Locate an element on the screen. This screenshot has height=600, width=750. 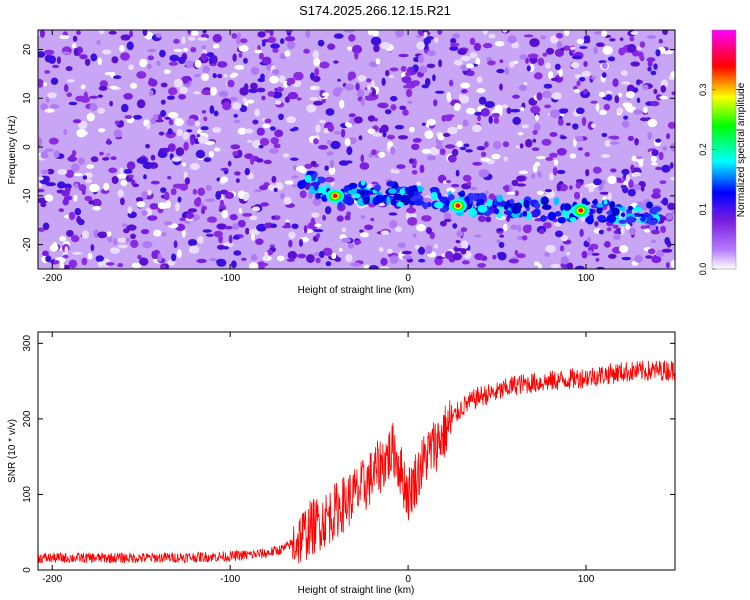
colorbar-ticks: 0.0 0.1 0.2 0.3 is located at coordinates (707, 179).